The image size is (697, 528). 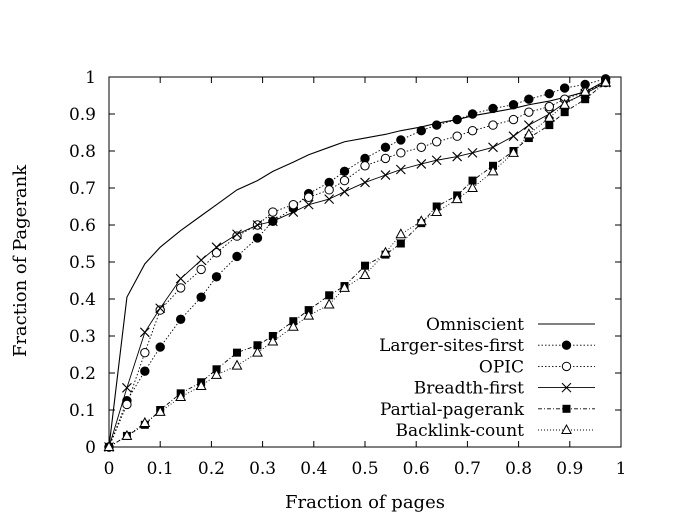 I want to click on legend-entry: Partial-pagerank, so click(x=487, y=410).